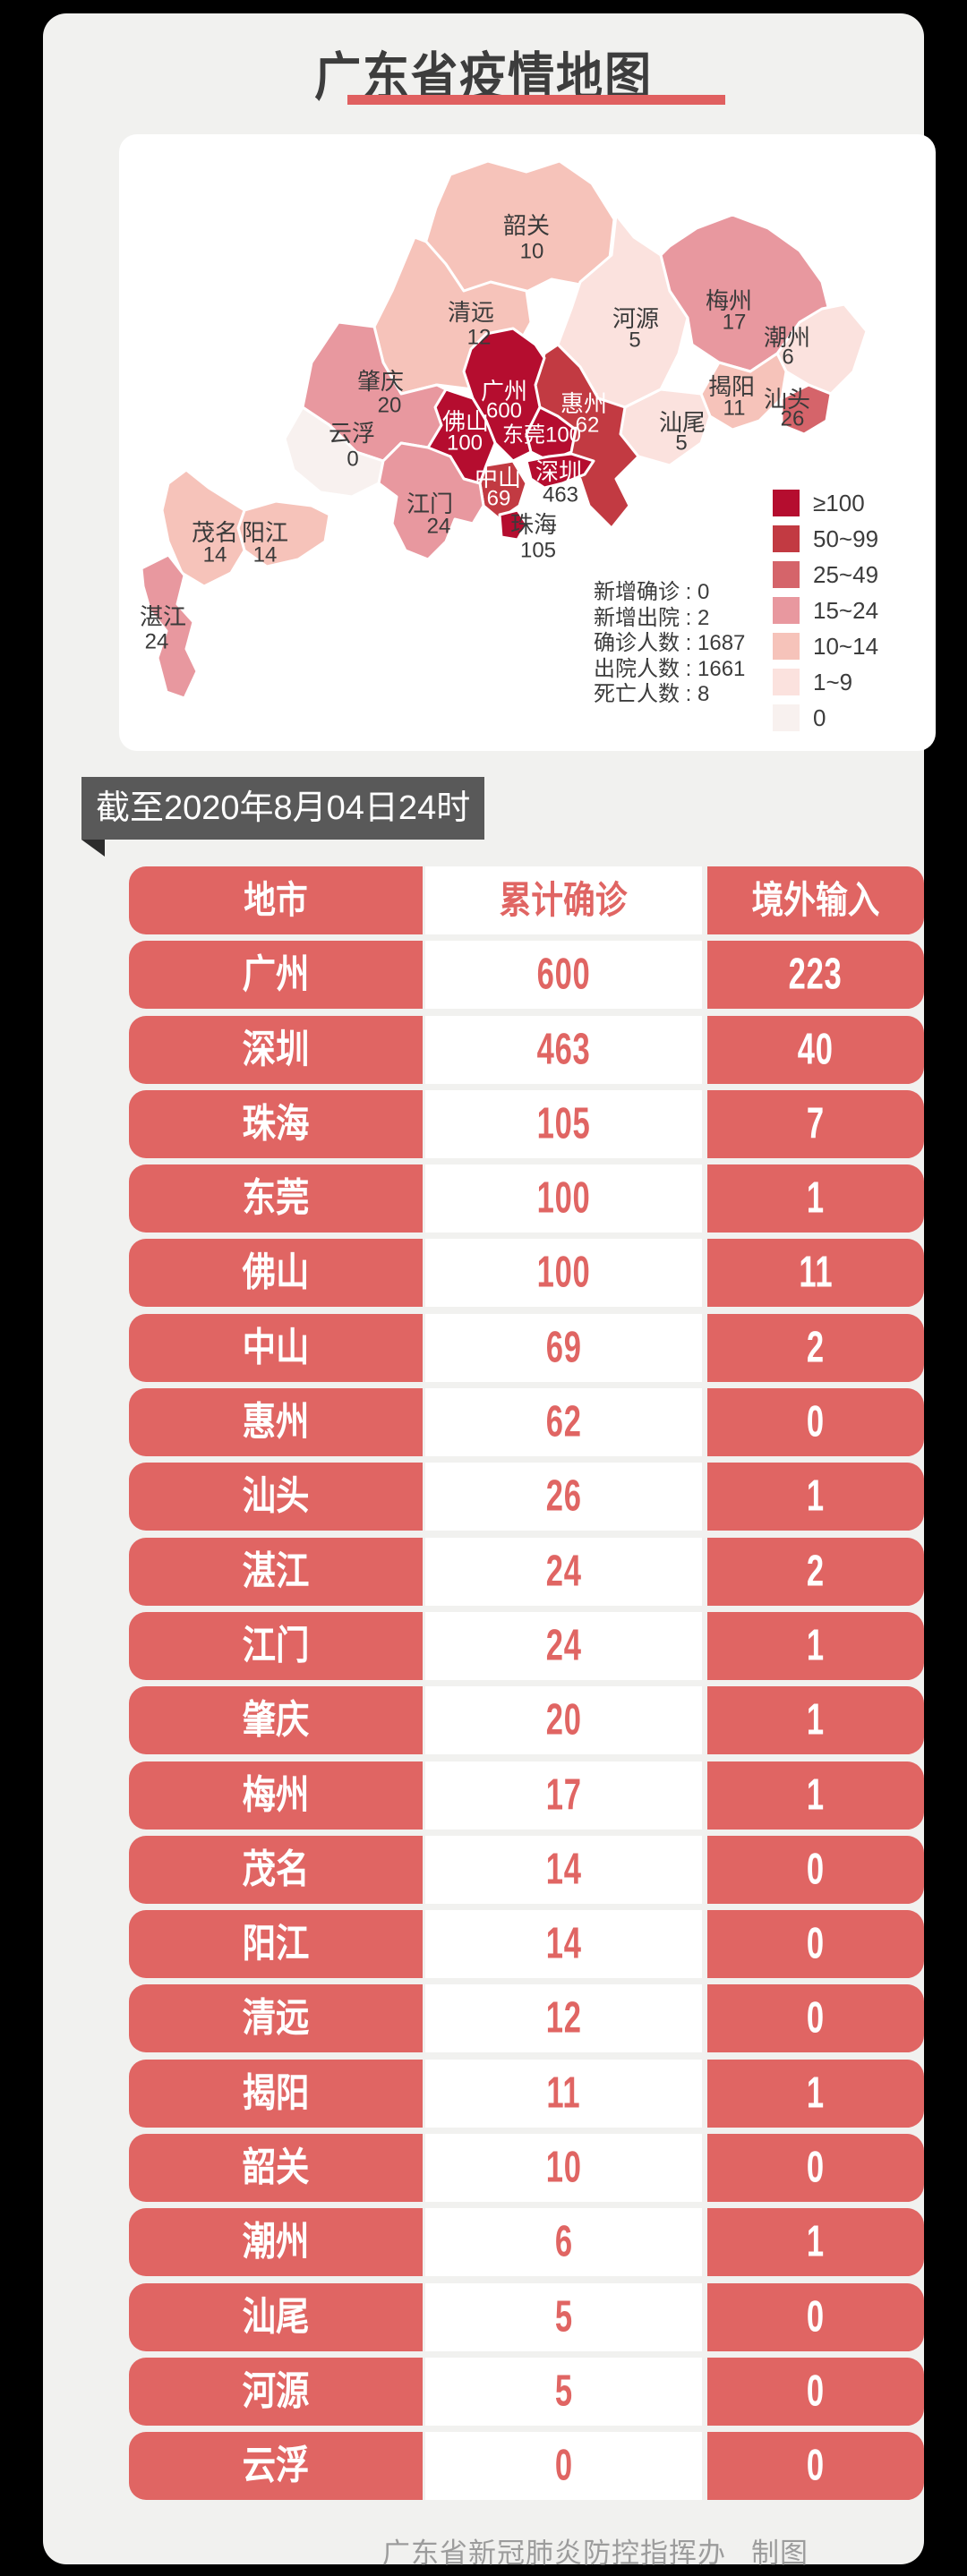  Describe the element at coordinates (816, 1571) in the screenshot. I see `cell-text: 2` at that location.